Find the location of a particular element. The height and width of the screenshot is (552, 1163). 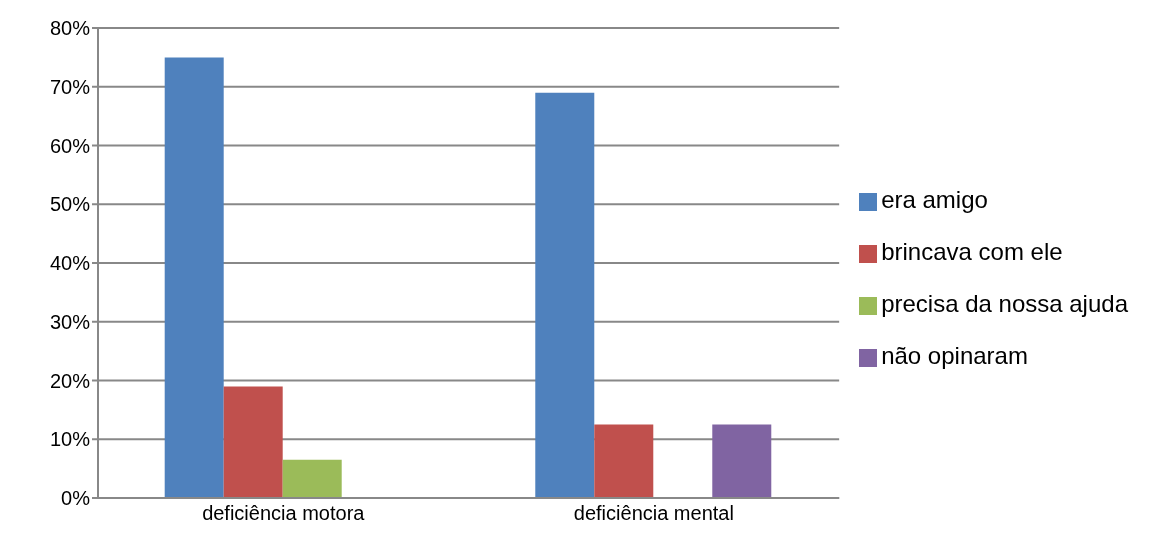

y-tick-label: 30% is located at coordinates (70, 321).